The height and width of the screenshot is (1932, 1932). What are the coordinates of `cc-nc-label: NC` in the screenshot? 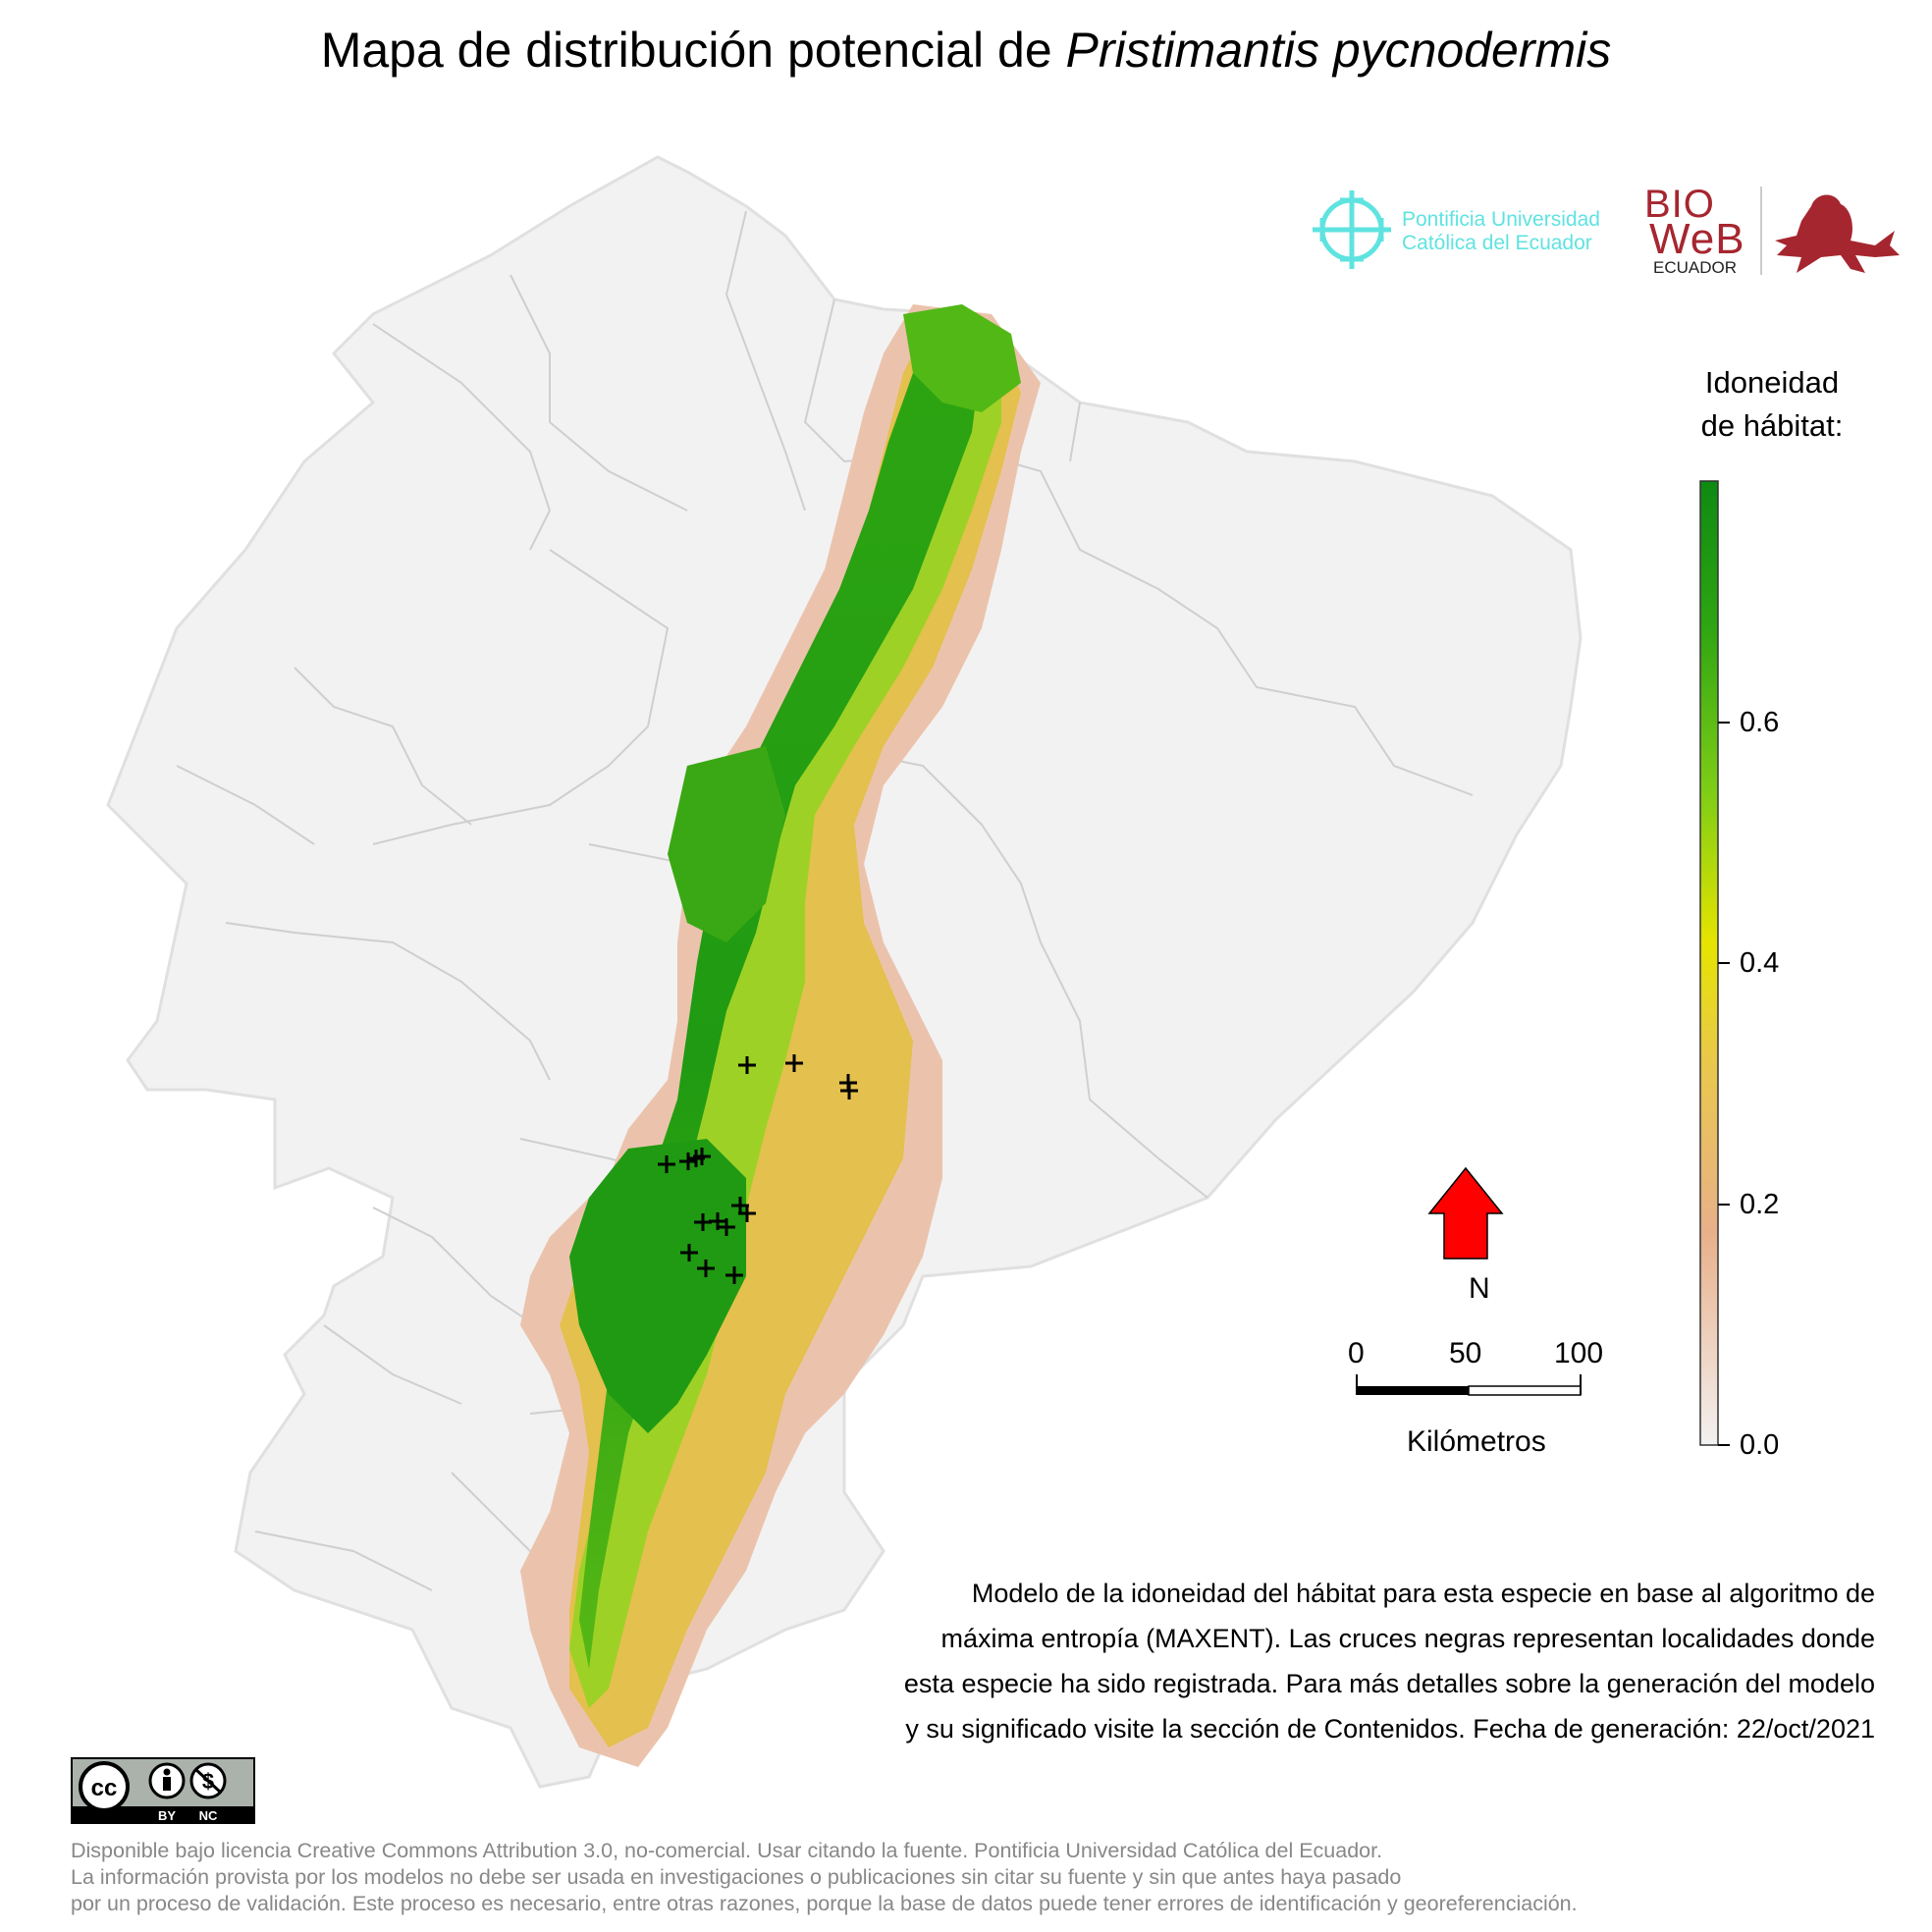 It's located at (208, 1815).